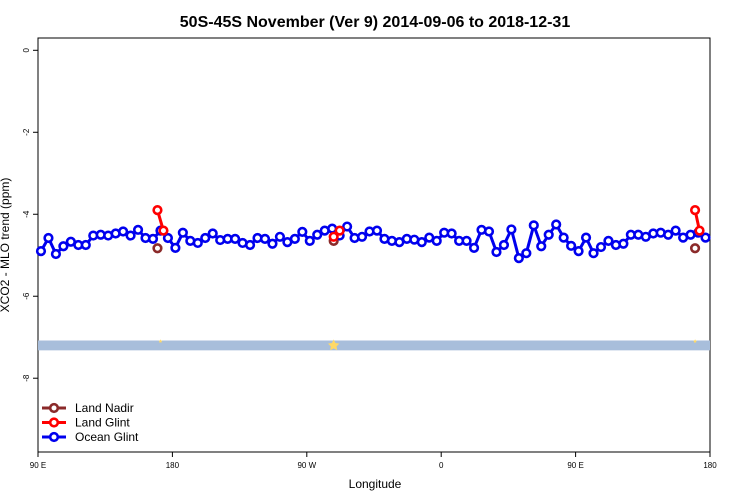  Describe the element at coordinates (375, 484) in the screenshot. I see `x-axis-label: Longitude` at that location.